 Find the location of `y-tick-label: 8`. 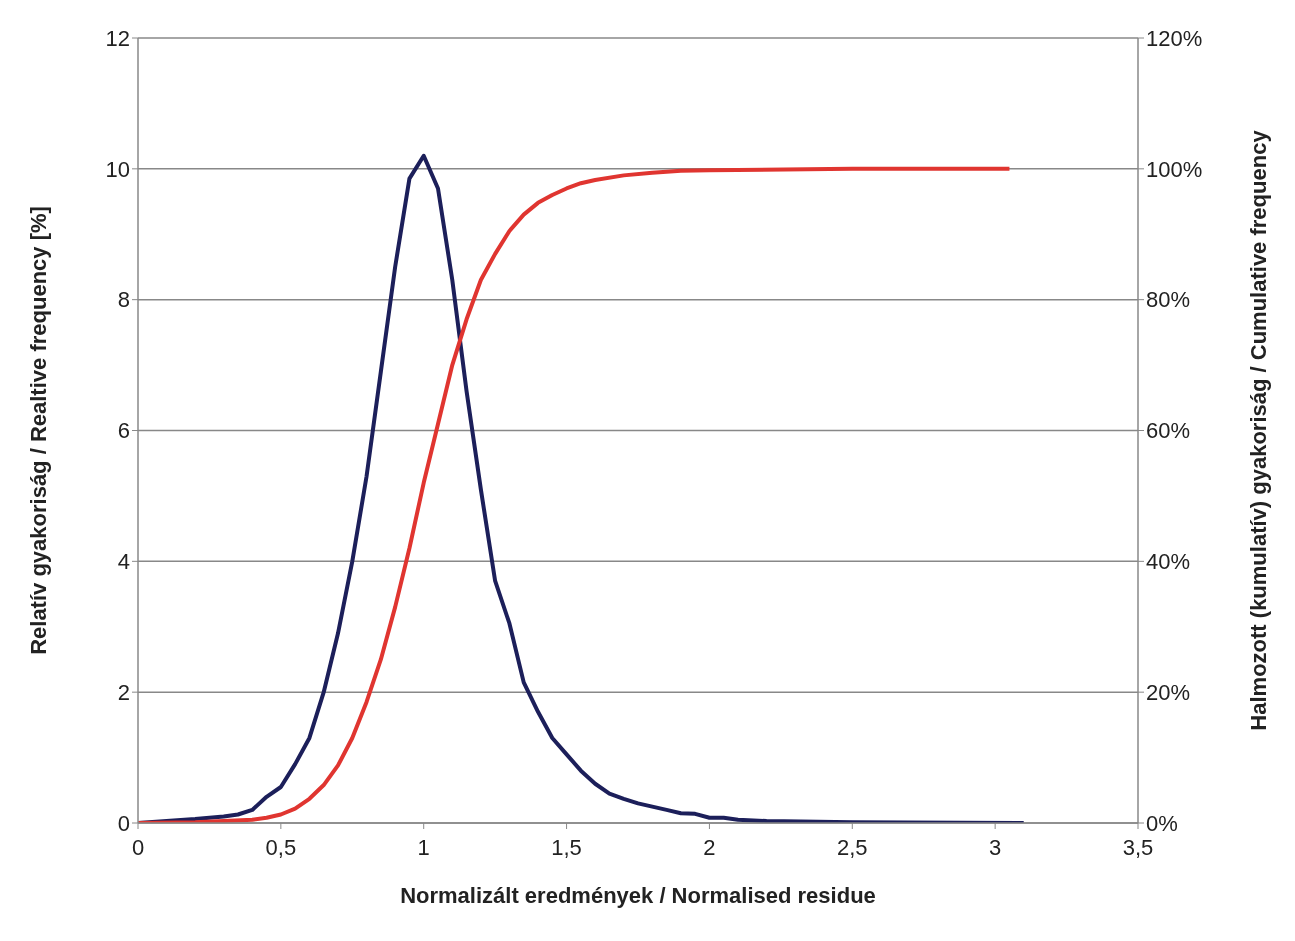

y-tick-label: 8 is located at coordinates (123, 300).